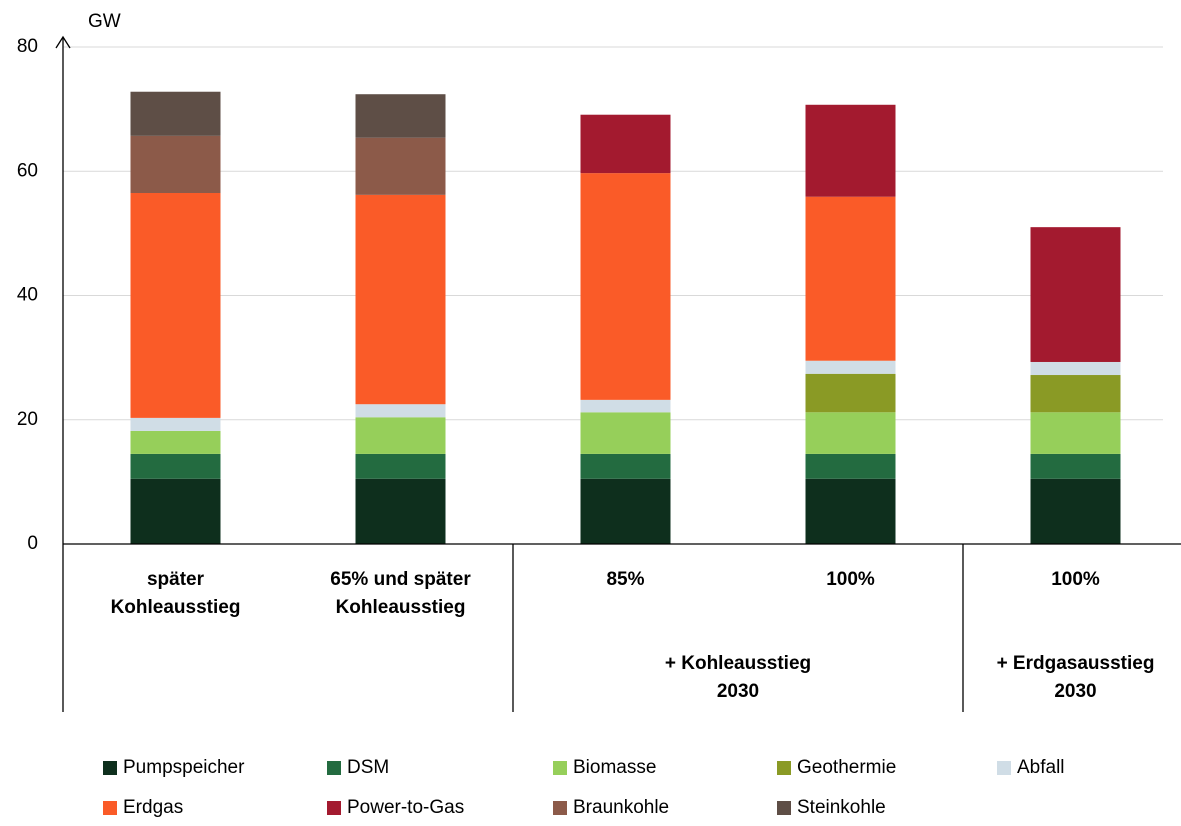  Describe the element at coordinates (184, 767) in the screenshot. I see `legend-label: Pumpspeicher` at that location.